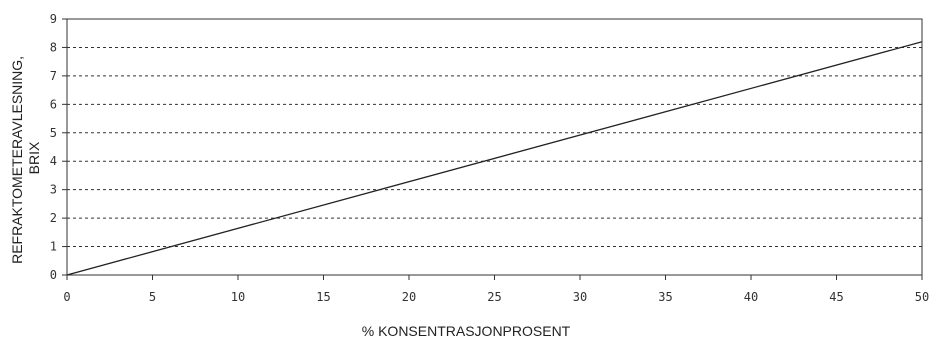 The image size is (933, 347). I want to click on x-tick-labels: 0 5 10 15 20 25 30 35 40 45 50, so click(496, 297).